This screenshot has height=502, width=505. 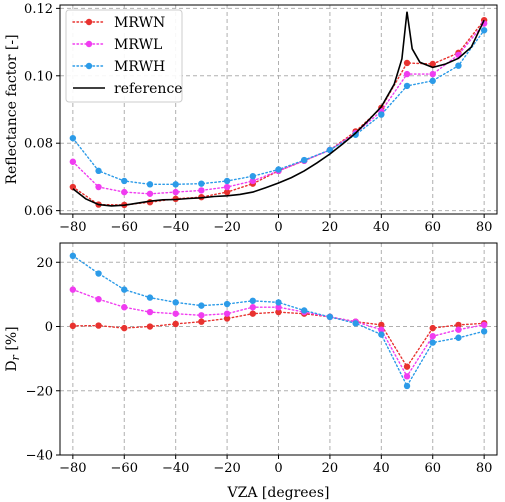 What do you see at coordinates (139, 23) in the screenshot?
I see `legend-label: MRWN` at bounding box center [139, 23].